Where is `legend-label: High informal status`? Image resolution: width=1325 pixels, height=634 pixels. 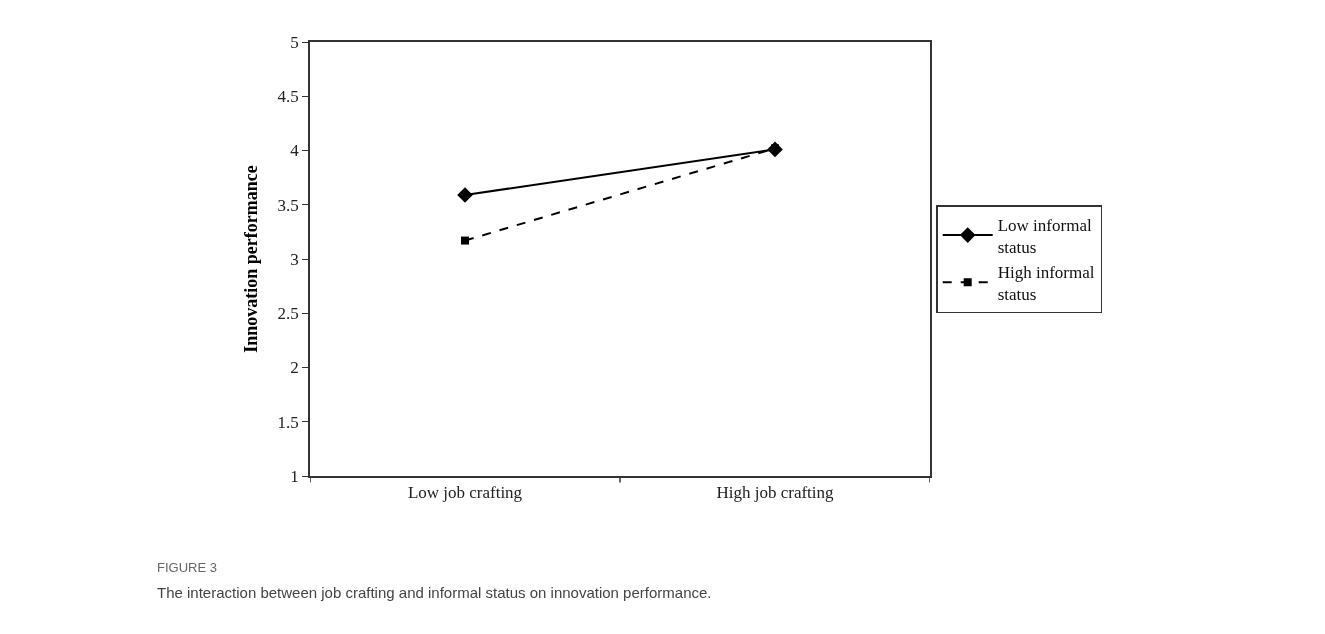 legend-label: High informal status is located at coordinates (1046, 283).